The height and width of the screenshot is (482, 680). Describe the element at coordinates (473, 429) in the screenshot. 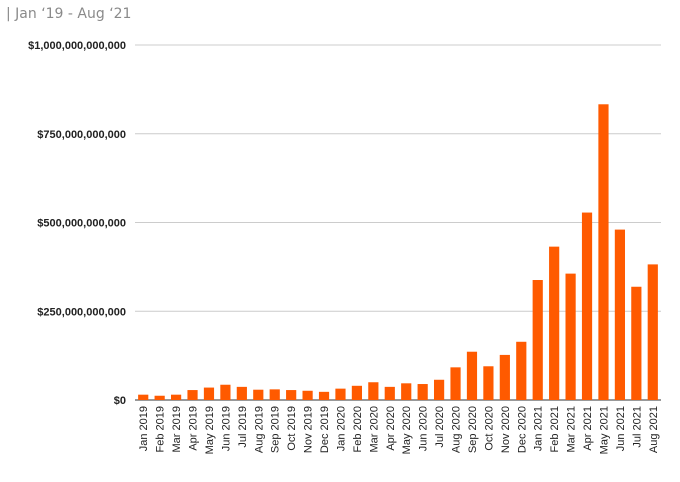

I see `x-tick-label: Sep 2020` at that location.